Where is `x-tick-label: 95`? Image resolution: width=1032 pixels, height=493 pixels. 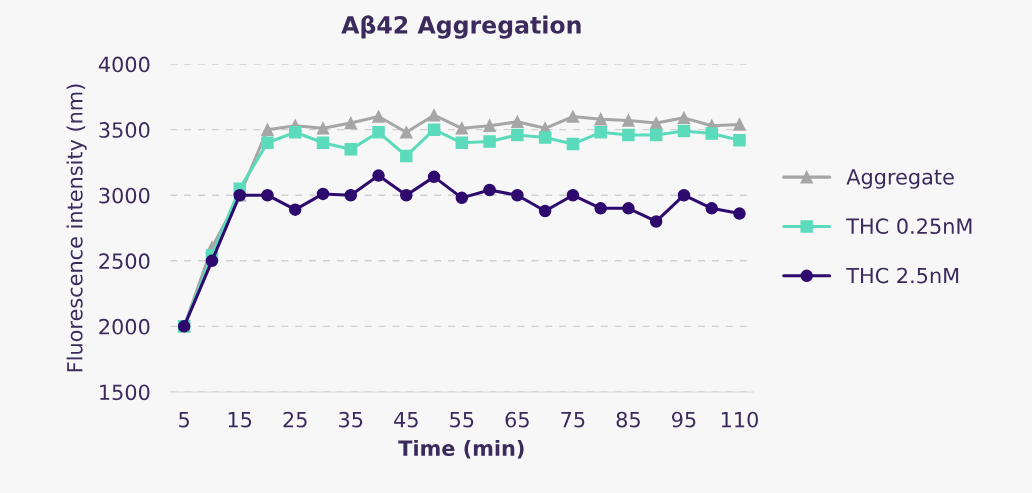 x-tick-label: 95 is located at coordinates (684, 419).